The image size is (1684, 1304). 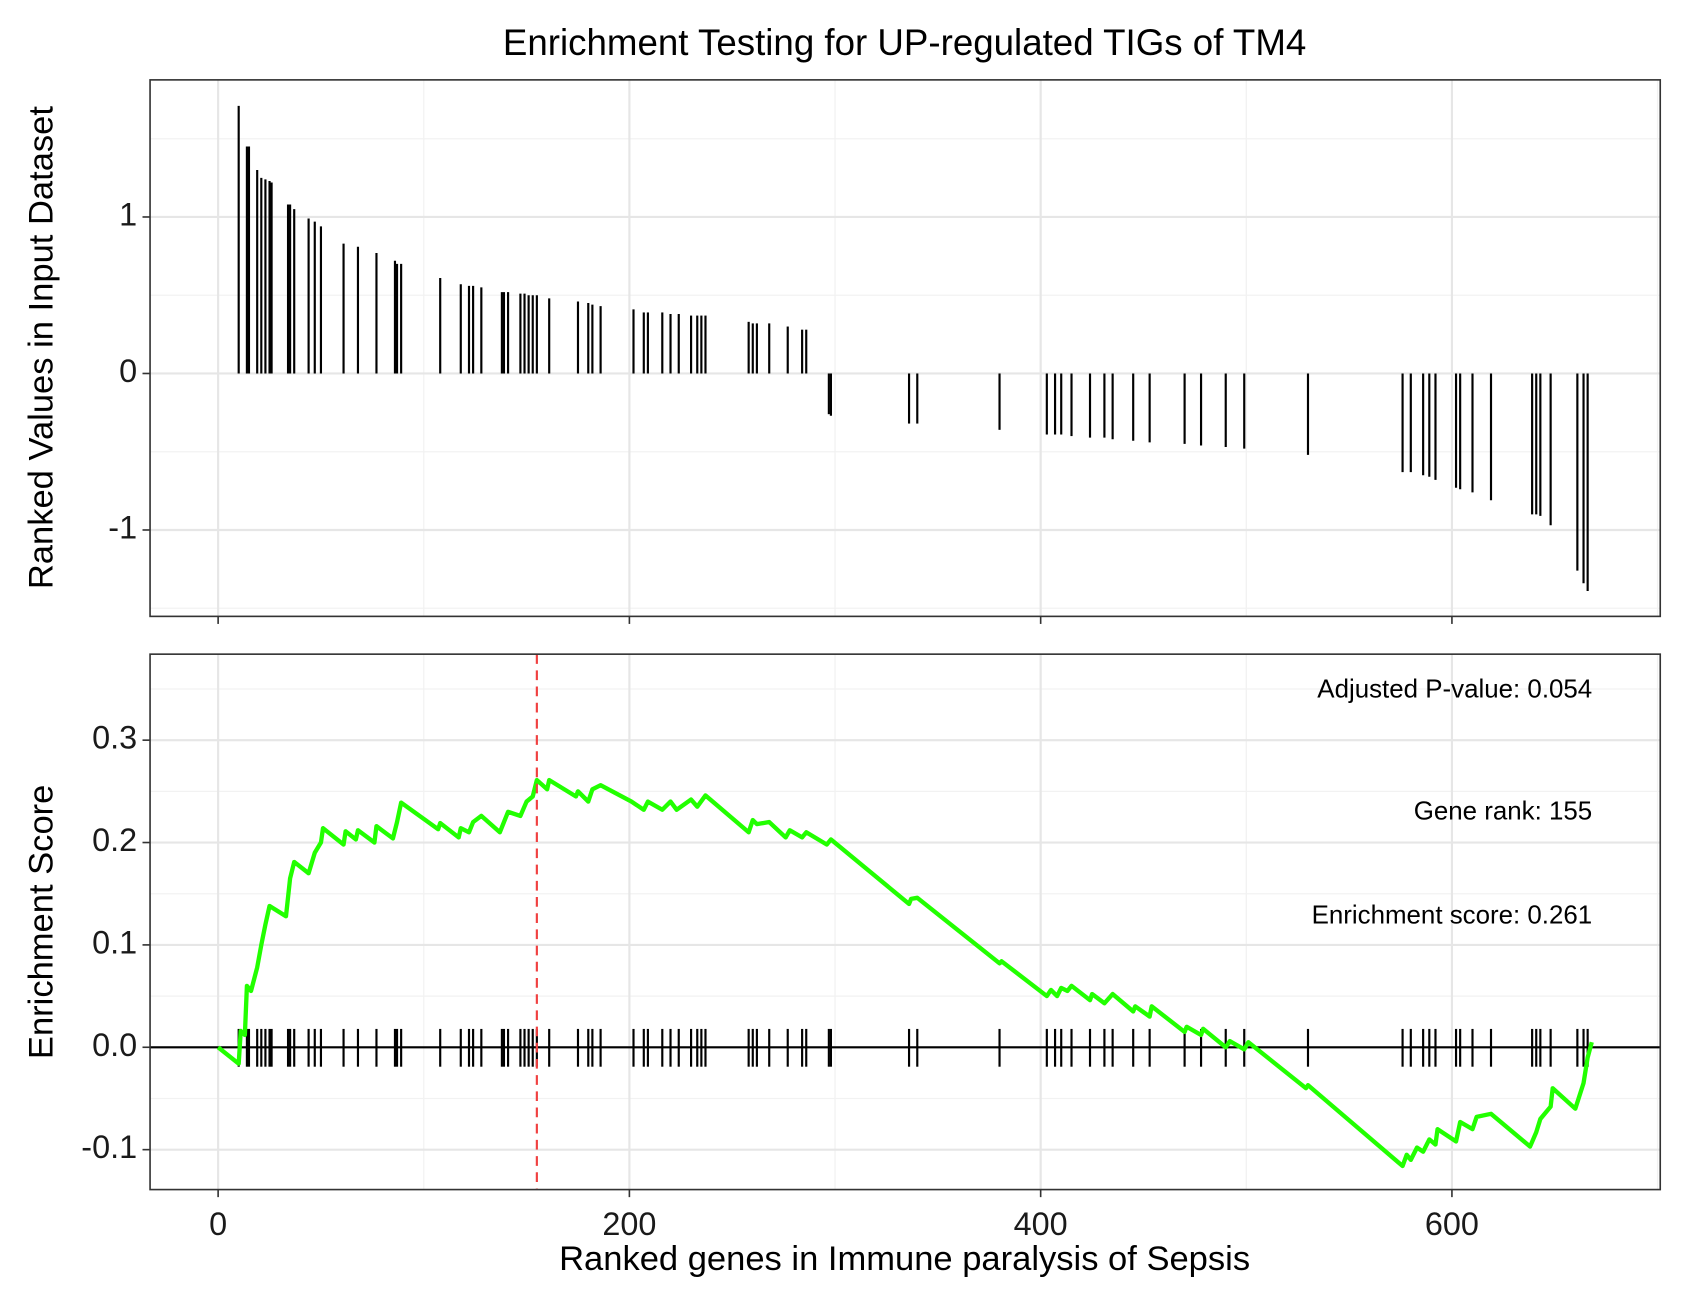 I want to click on y-tick-label: 0.0, so click(x=114, y=1045).